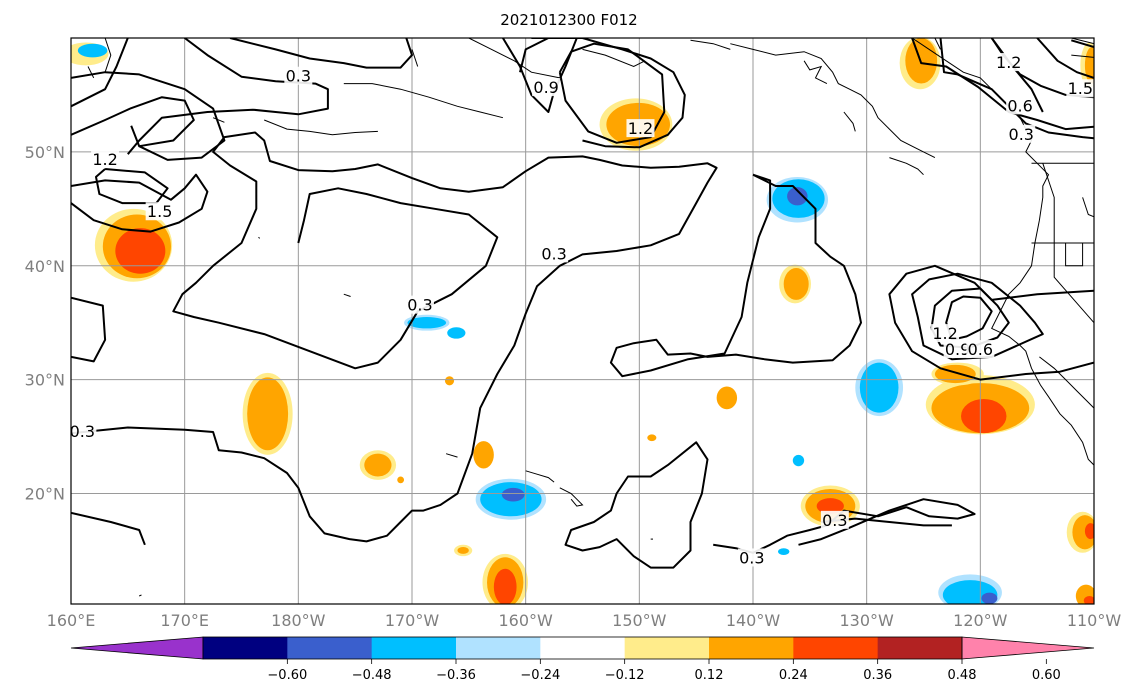  I want to click on longitude-tick-label: 160°W, so click(525, 620).